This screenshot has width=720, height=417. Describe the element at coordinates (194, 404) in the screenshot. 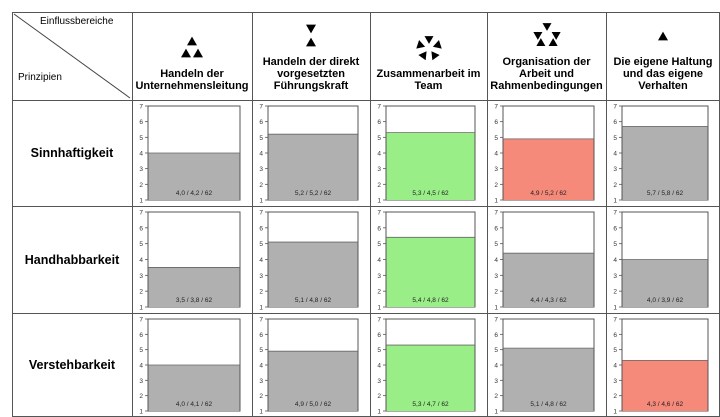

I see `data-label: 4,0 / 4,1 / 62` at that location.